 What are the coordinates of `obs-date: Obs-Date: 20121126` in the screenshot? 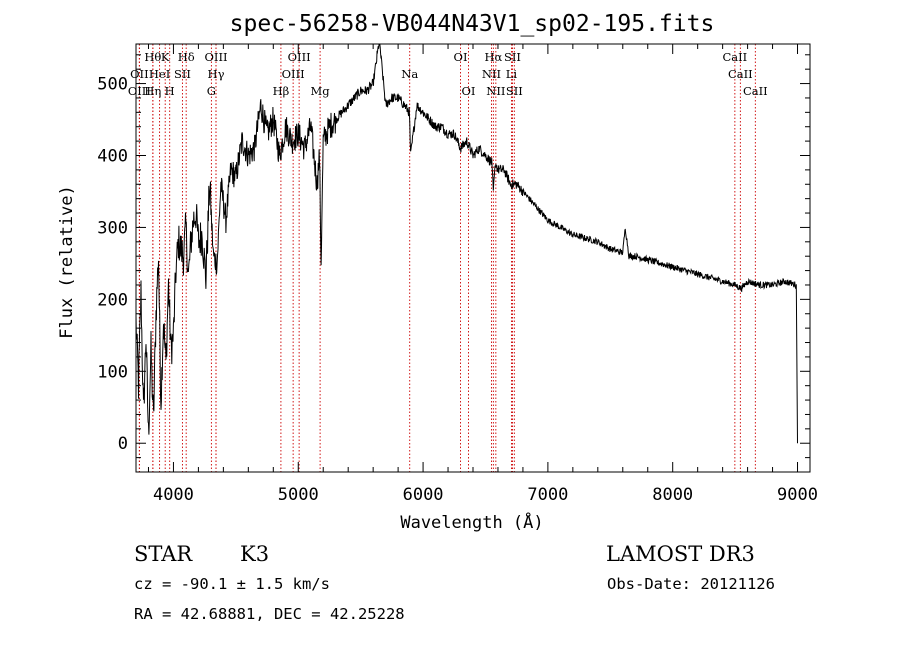 It's located at (691, 584).